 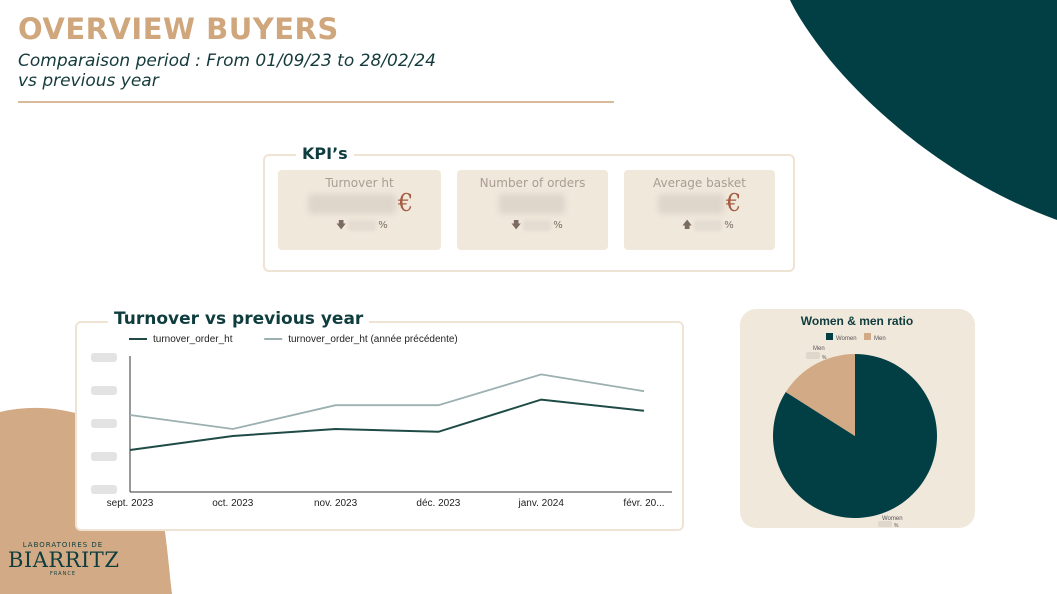 What do you see at coordinates (63, 574) in the screenshot?
I see `logo-line3: FRANCE` at bounding box center [63, 574].